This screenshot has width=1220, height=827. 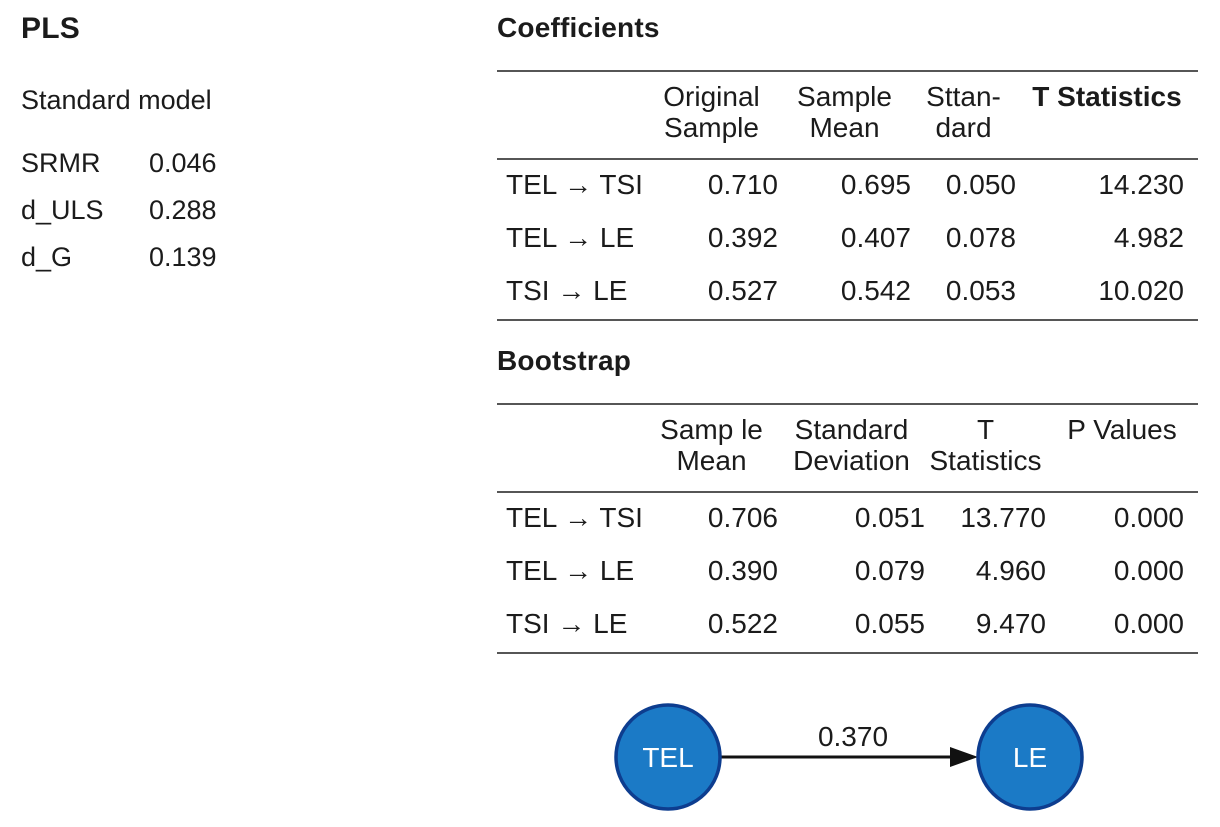 What do you see at coordinates (742, 237) in the screenshot?
I see `original-sample-value: 0.392` at bounding box center [742, 237].